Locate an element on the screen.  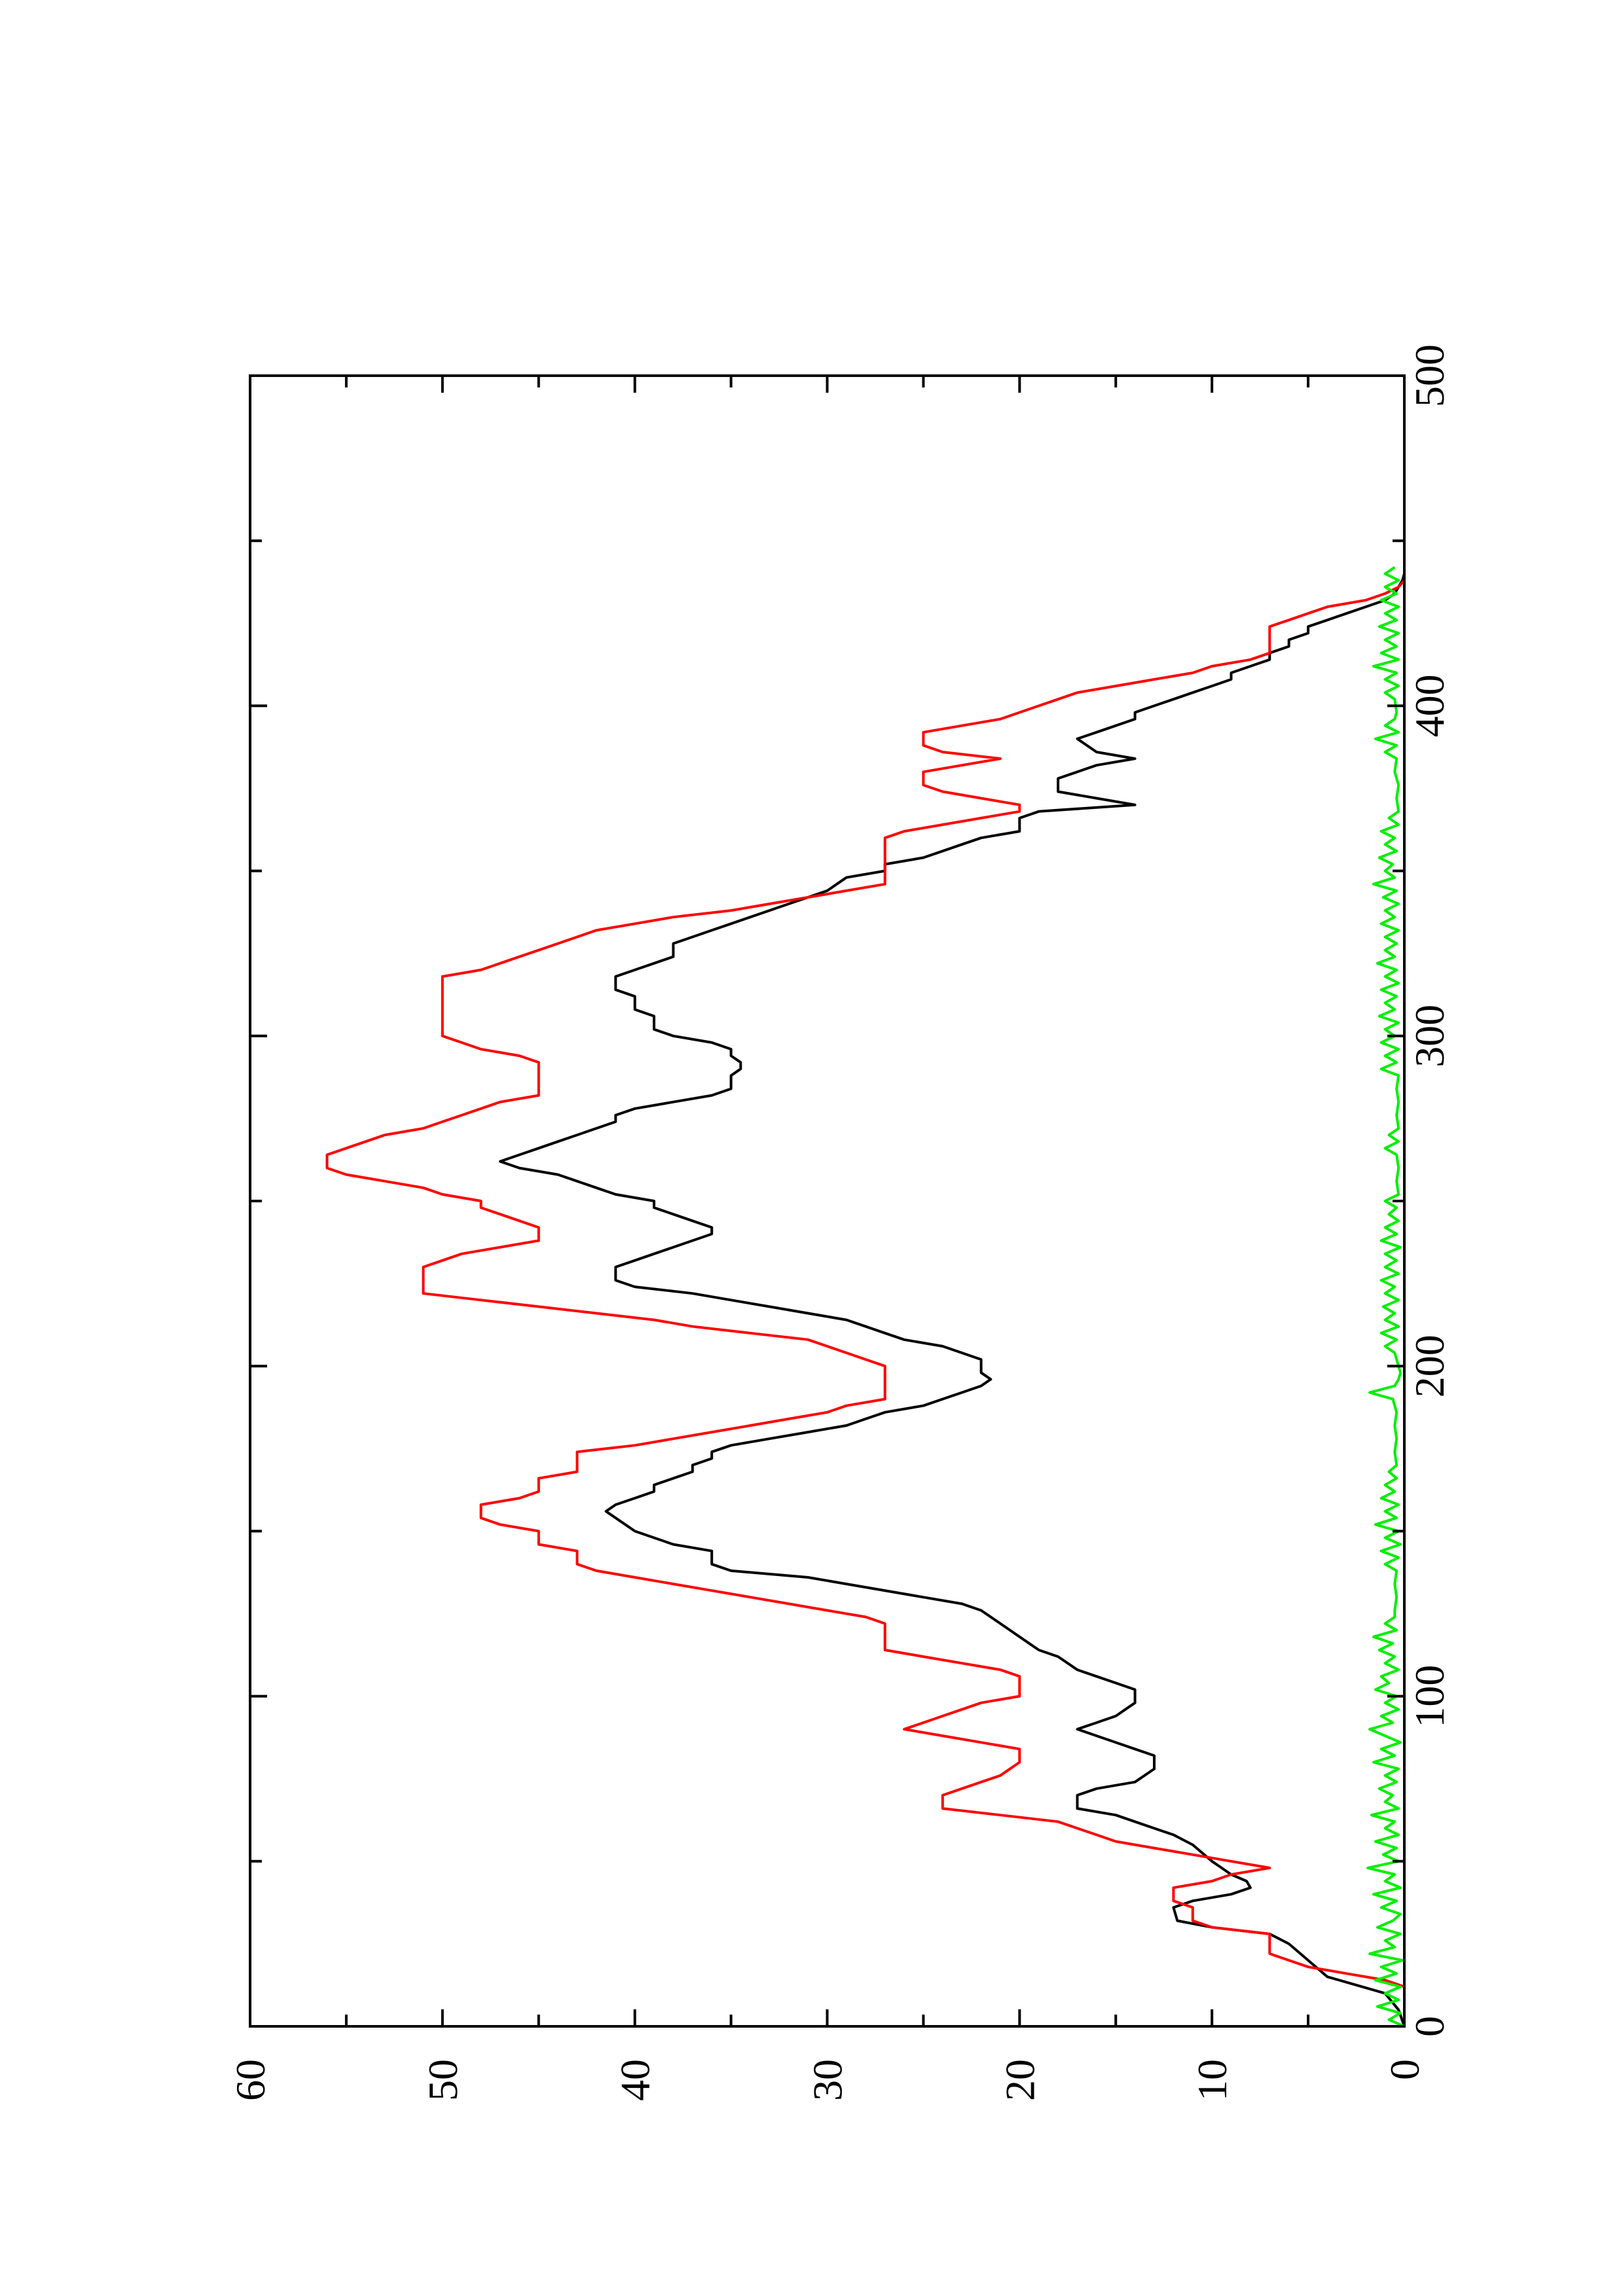
y-tick-label: 60 is located at coordinates (250, 2080).